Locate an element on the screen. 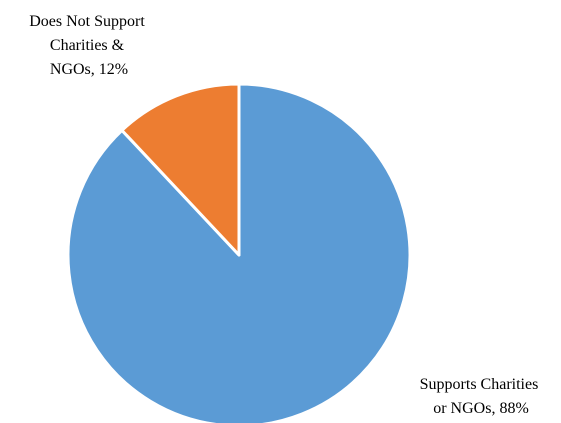 The height and width of the screenshot is (423, 561). slice-label-does-not-support: Does Not Support Charities & NGOs, 12% is located at coordinates (89, 45).